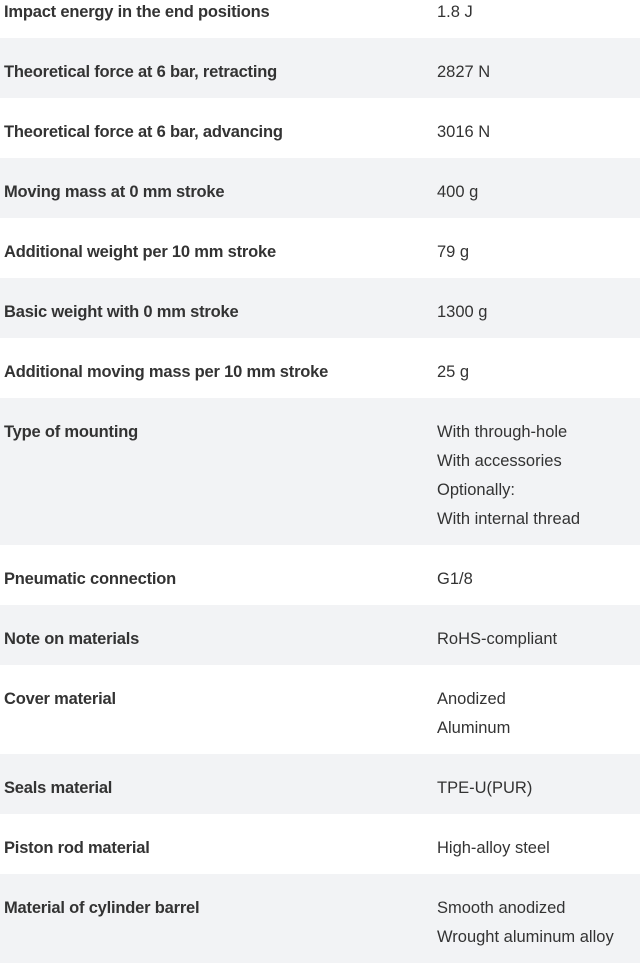 The width and height of the screenshot is (640, 963). What do you see at coordinates (538, 312) in the screenshot?
I see `row-value: 1300 g` at bounding box center [538, 312].